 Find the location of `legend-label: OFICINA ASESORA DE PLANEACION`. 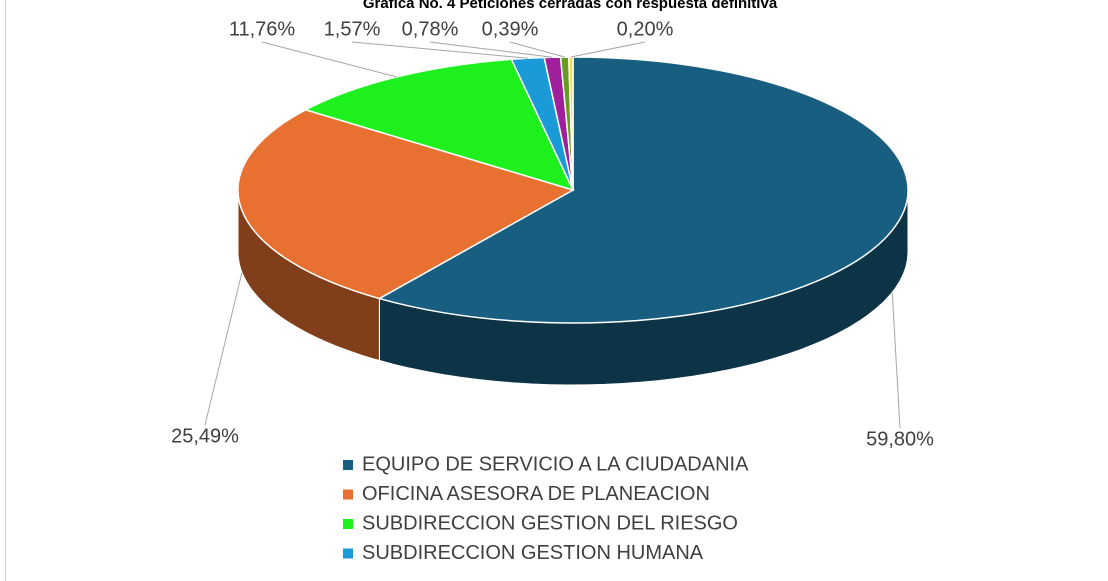

legend-label: OFICINA ASESORA DE PLANEACION is located at coordinates (536, 494).